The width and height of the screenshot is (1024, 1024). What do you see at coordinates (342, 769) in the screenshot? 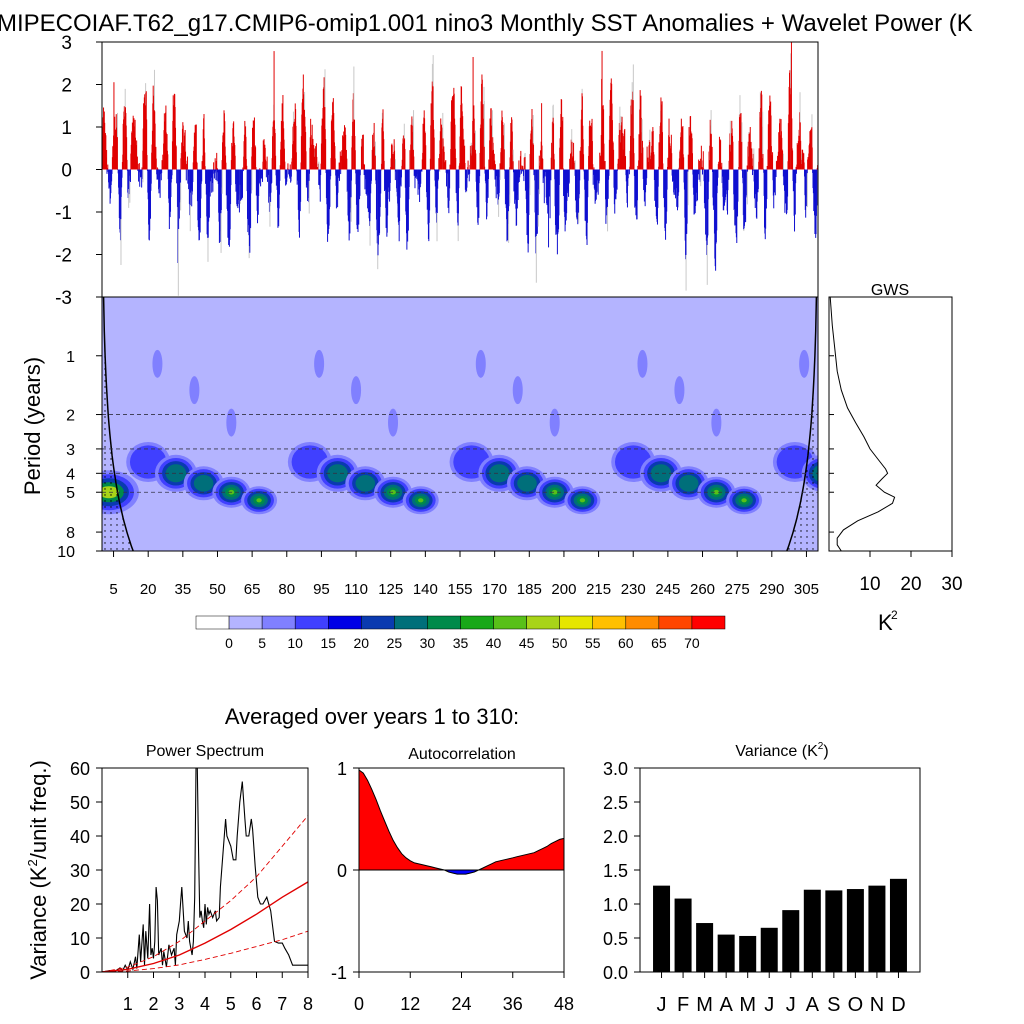
I see `autocorrelation-y-tick-label: 1` at bounding box center [342, 769].